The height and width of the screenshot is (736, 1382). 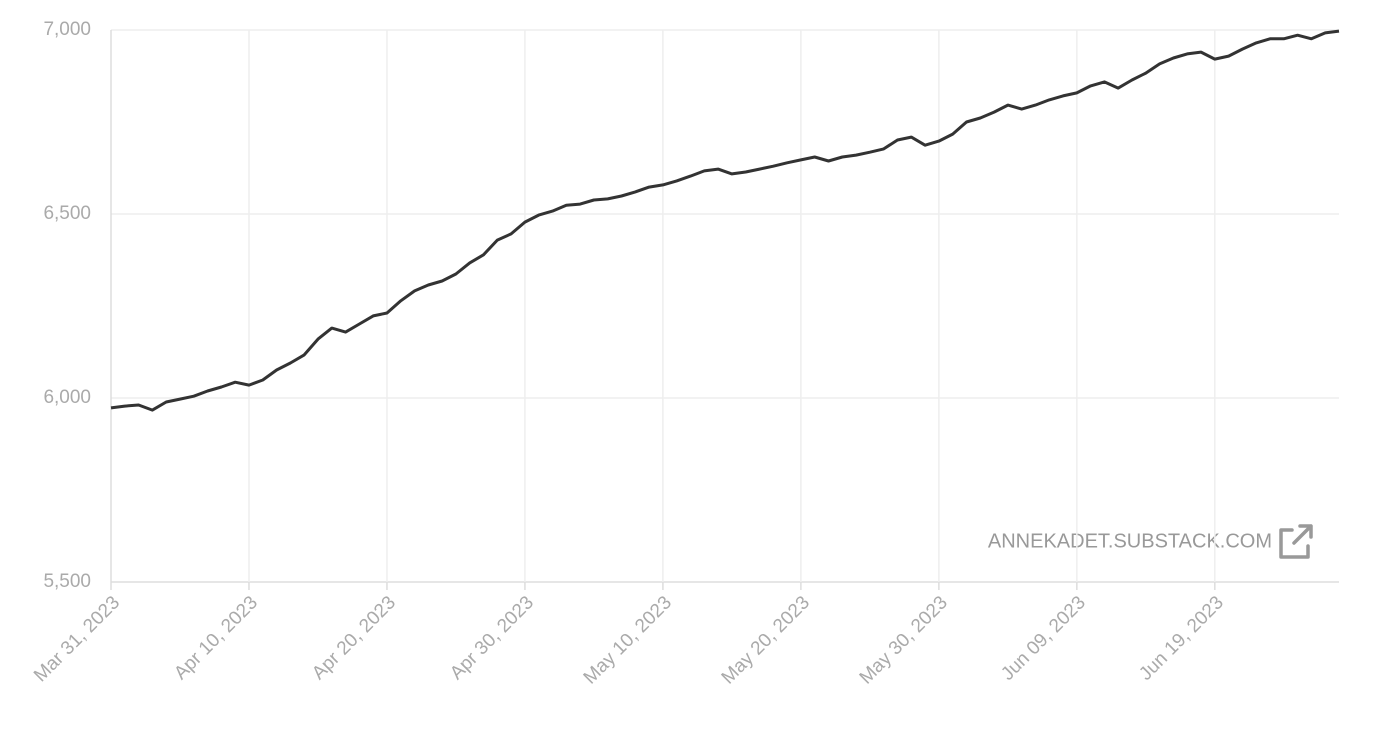 What do you see at coordinates (1043, 638) in the screenshot?
I see `x-tick-label: Jun 09, 2023` at bounding box center [1043, 638].